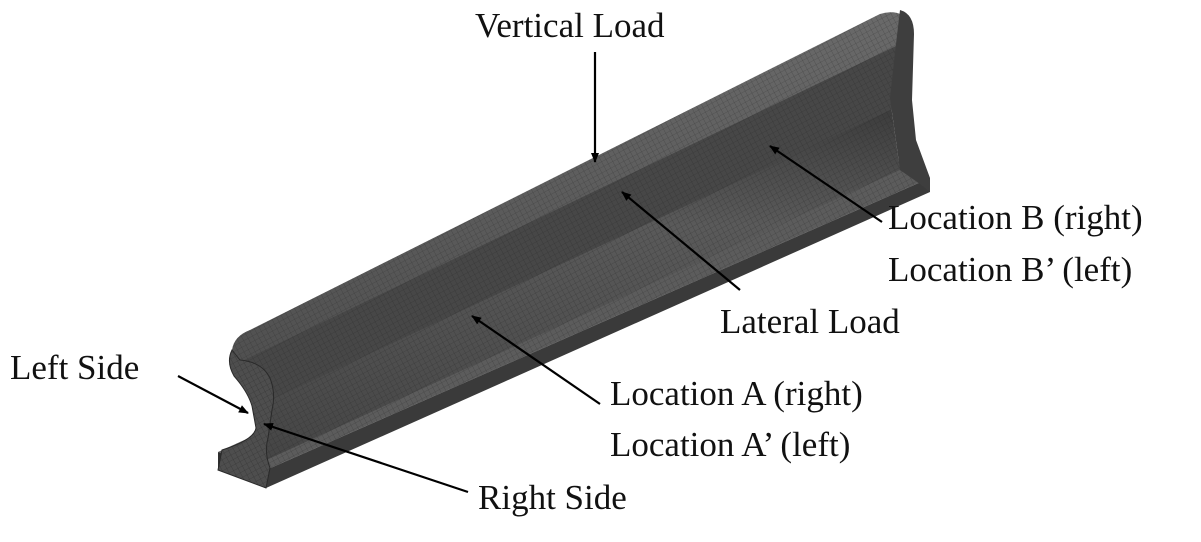 This screenshot has width=1201, height=542. I want to click on vertical-load-label: Vertical Load, so click(570, 25).